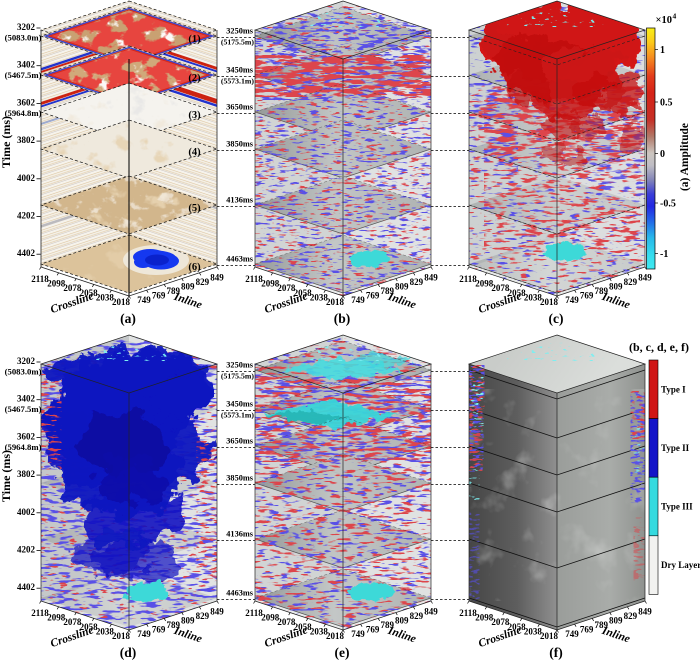  Describe the element at coordinates (675, 448) in the screenshot. I see `svg-text: Type II` at that location.